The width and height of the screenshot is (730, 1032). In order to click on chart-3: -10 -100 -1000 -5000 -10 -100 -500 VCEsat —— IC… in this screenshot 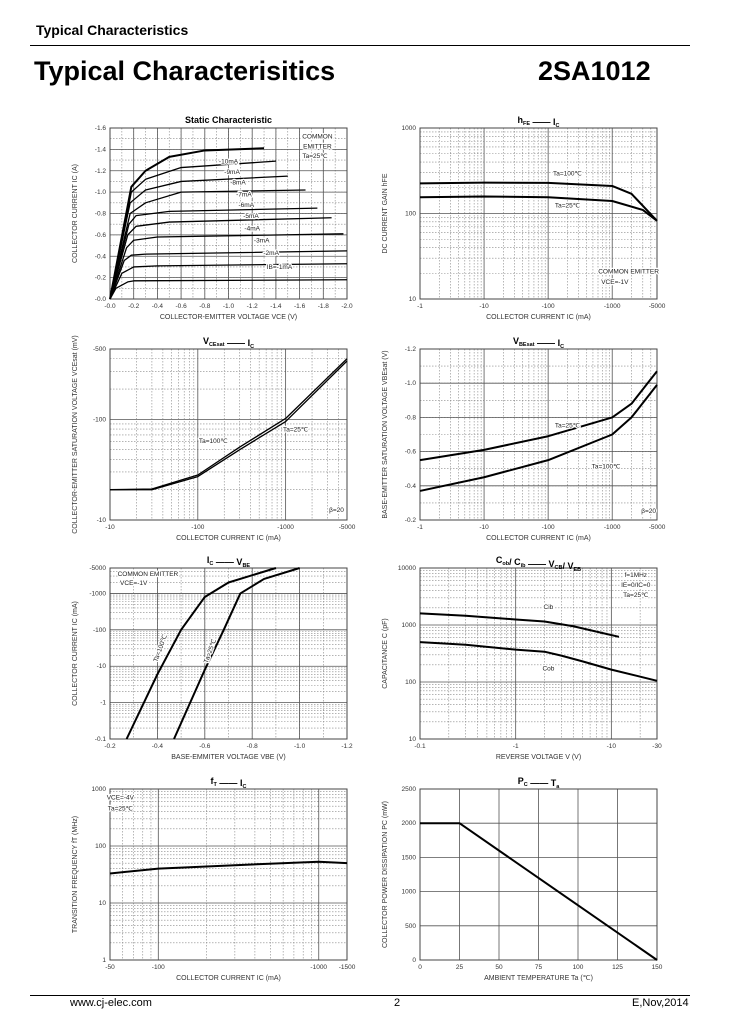, I will do `click(214, 438)`.